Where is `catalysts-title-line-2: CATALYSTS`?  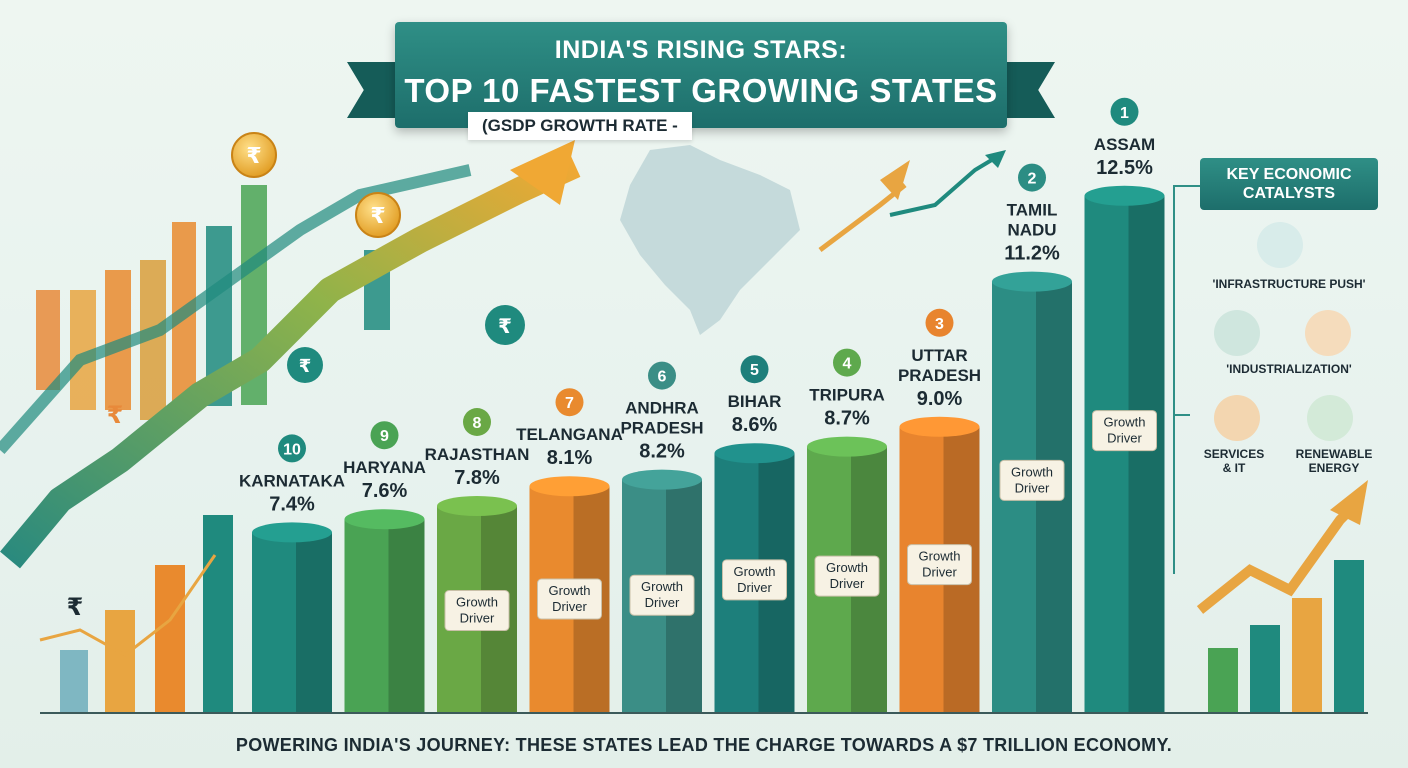 catalysts-title-line-2: CATALYSTS is located at coordinates (1289, 193).